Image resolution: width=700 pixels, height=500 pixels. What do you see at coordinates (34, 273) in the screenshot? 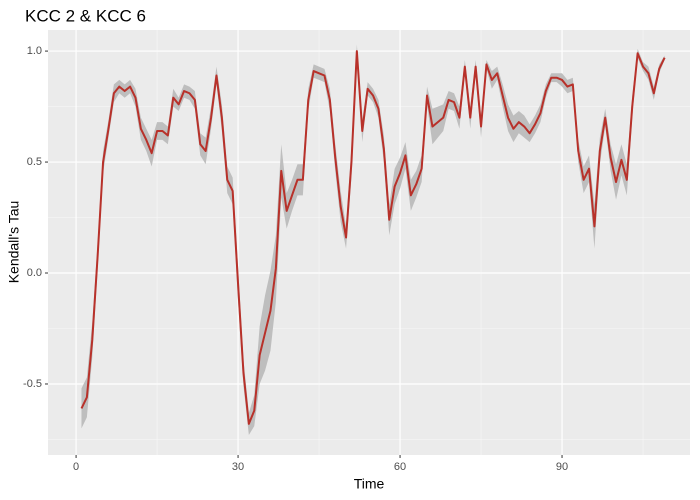
I see `y-tick-label: 0.0` at bounding box center [34, 273].